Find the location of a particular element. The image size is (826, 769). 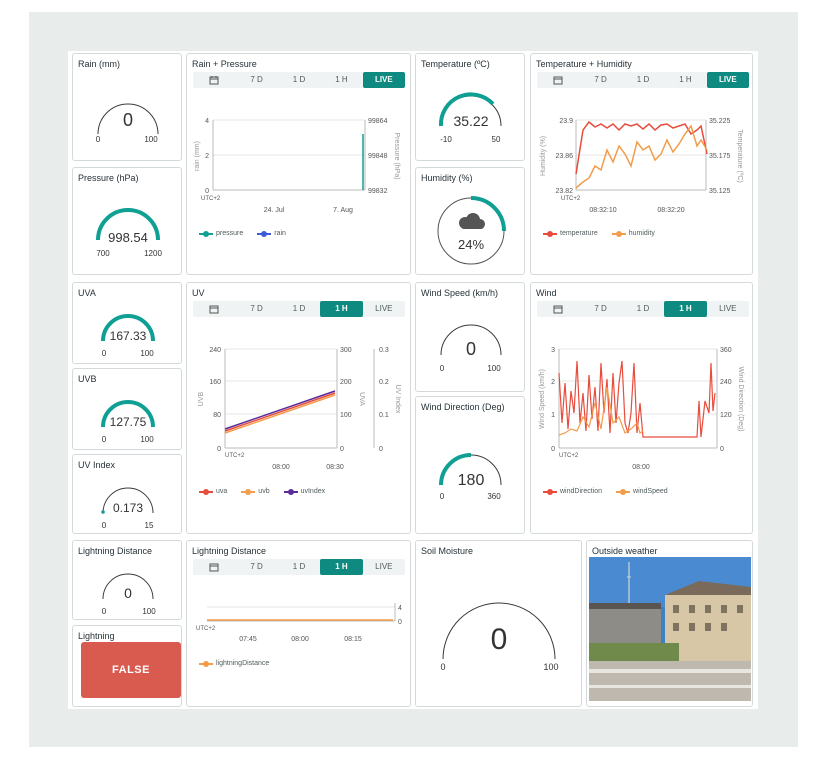

y-tick: 0 is located at coordinates (219, 449).